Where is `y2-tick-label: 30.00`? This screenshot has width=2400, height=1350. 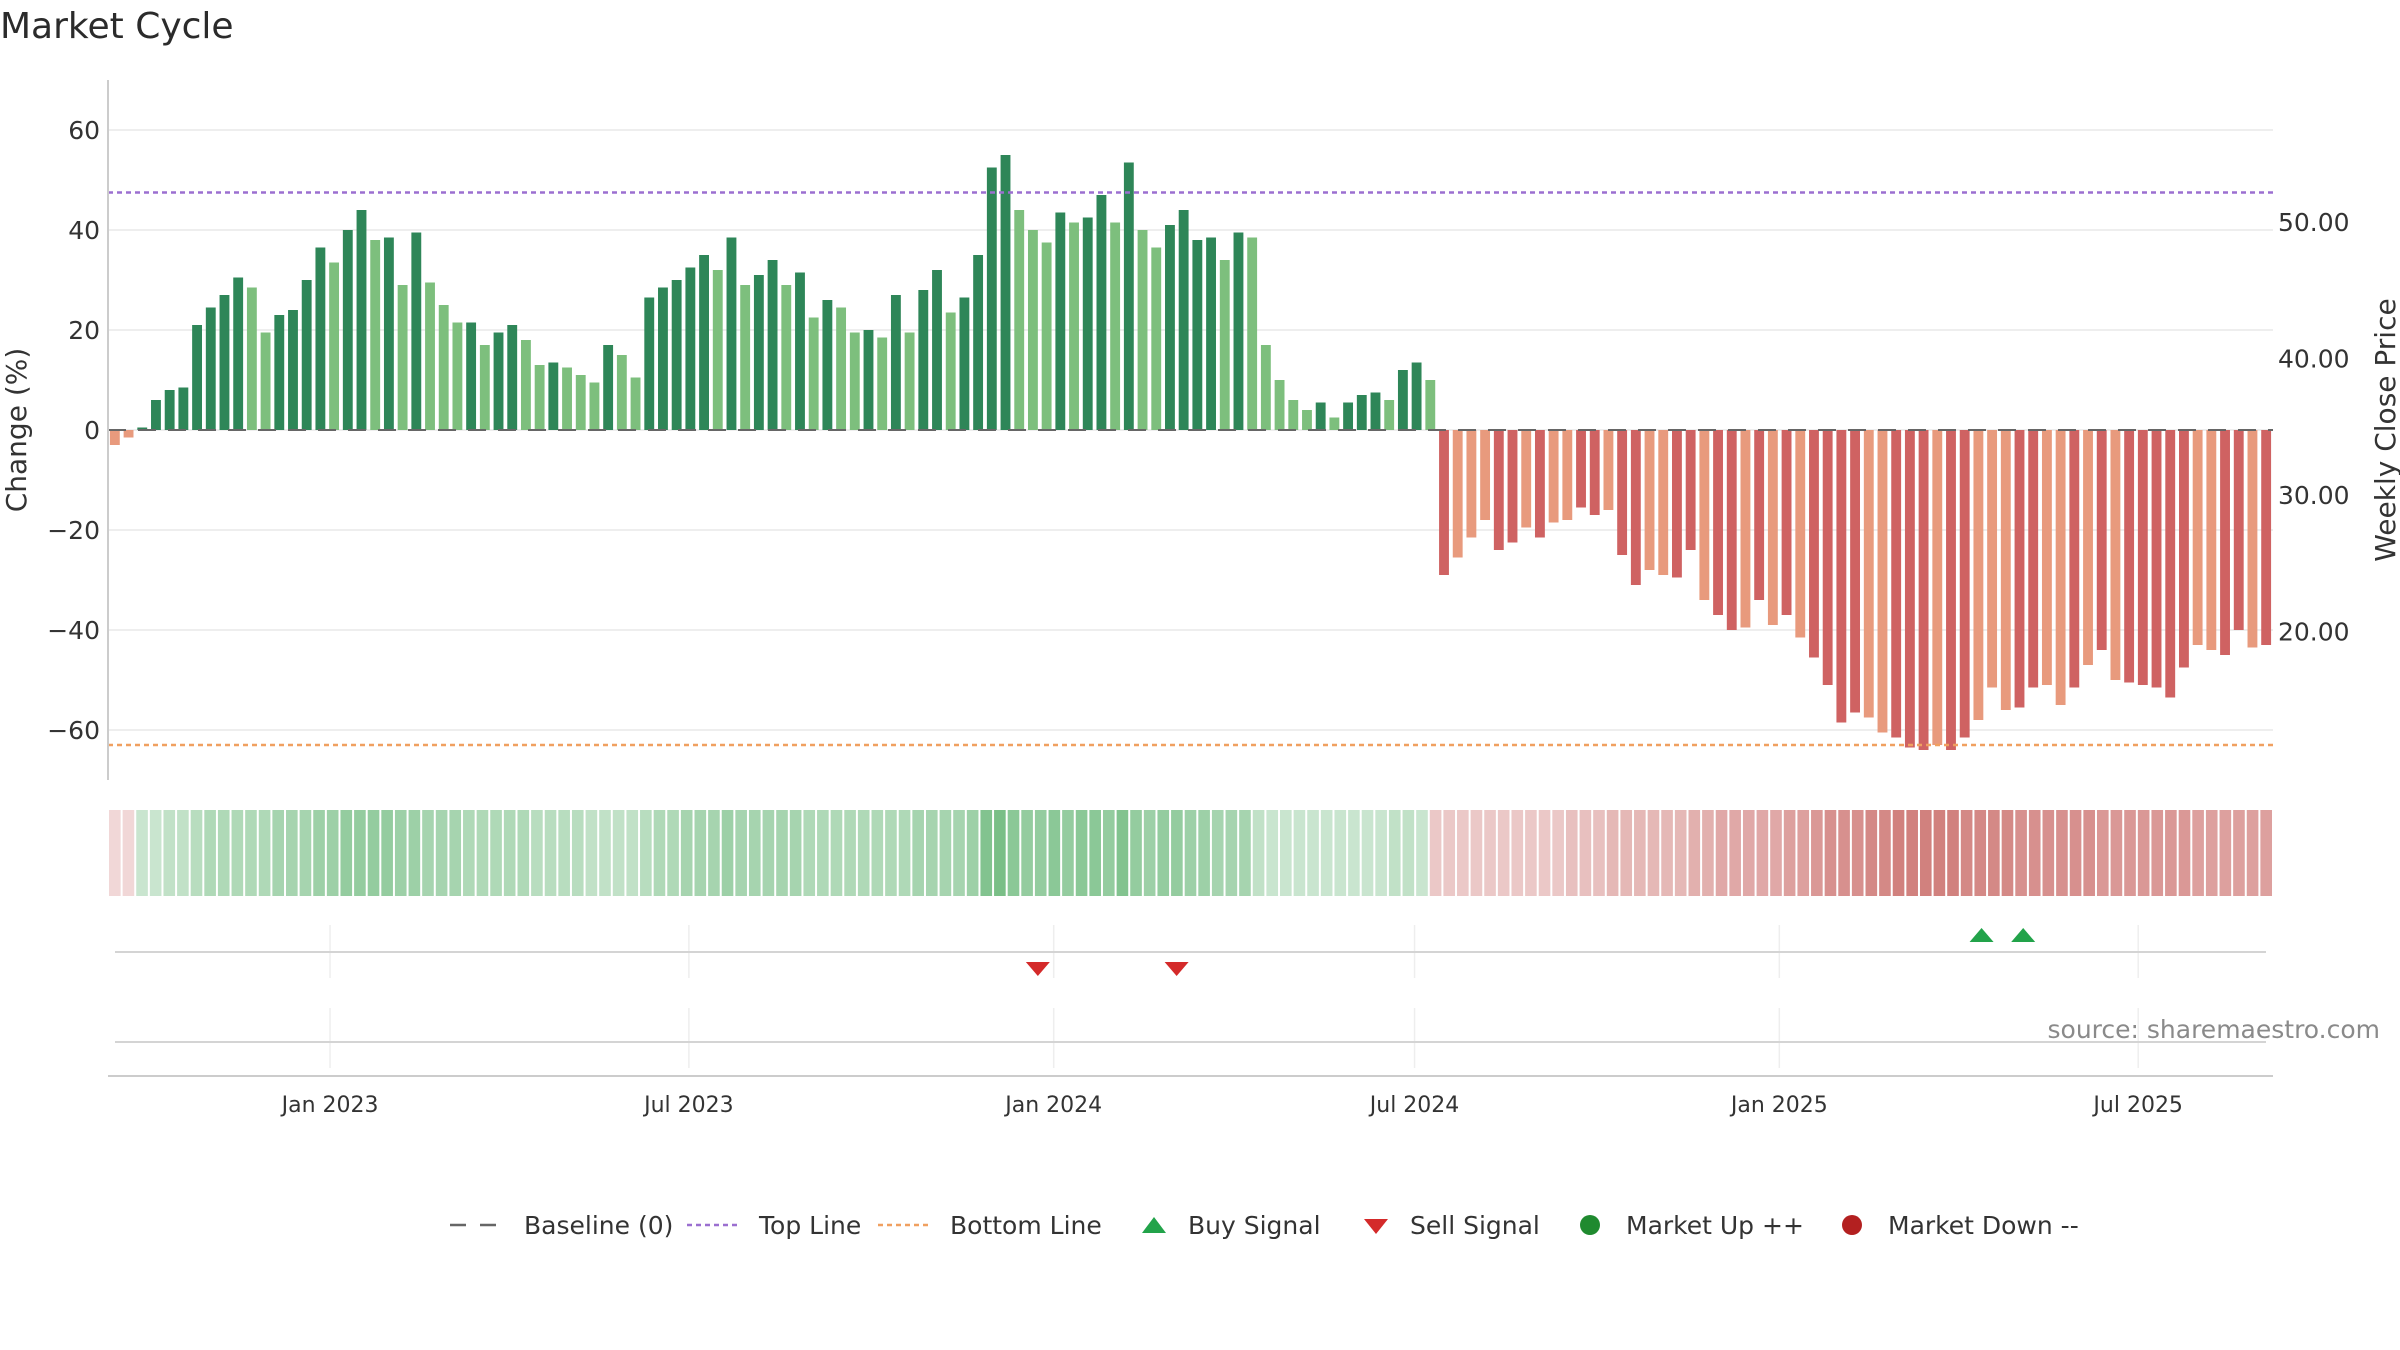 y2-tick-label: 30.00 is located at coordinates (2314, 495).